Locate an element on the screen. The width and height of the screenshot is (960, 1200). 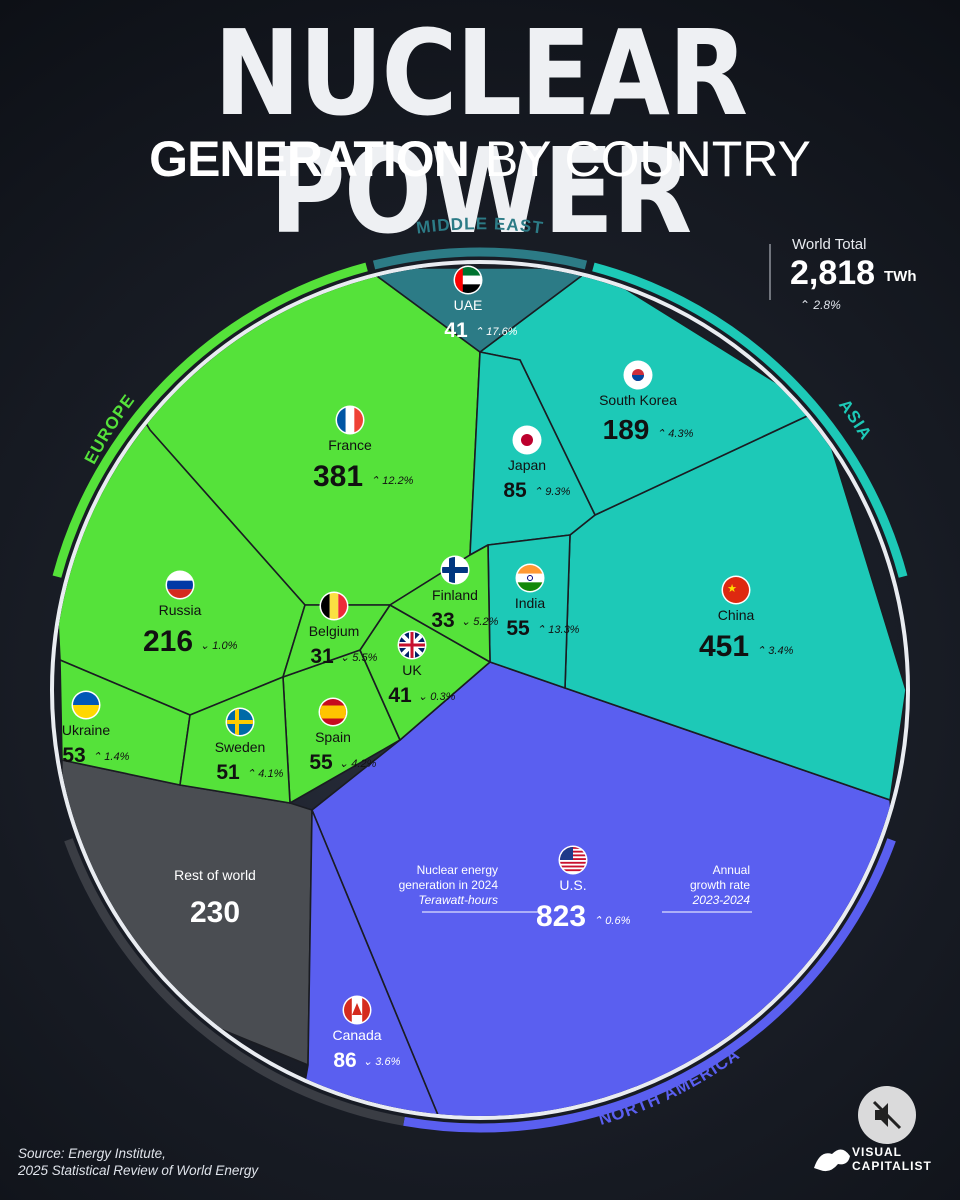
item-value: 216 is located at coordinates (168, 641).